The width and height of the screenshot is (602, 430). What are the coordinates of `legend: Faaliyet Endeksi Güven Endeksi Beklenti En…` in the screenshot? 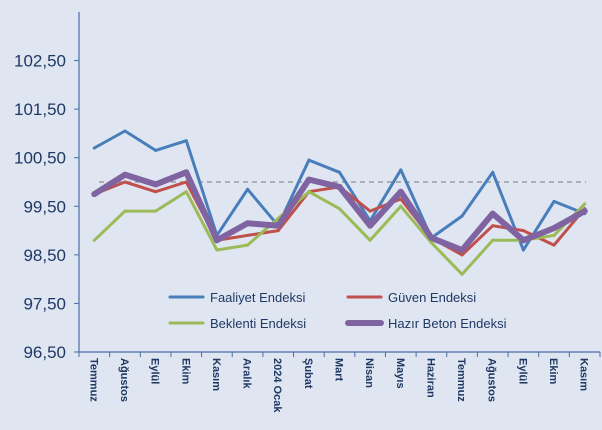 It's located at (337, 310).